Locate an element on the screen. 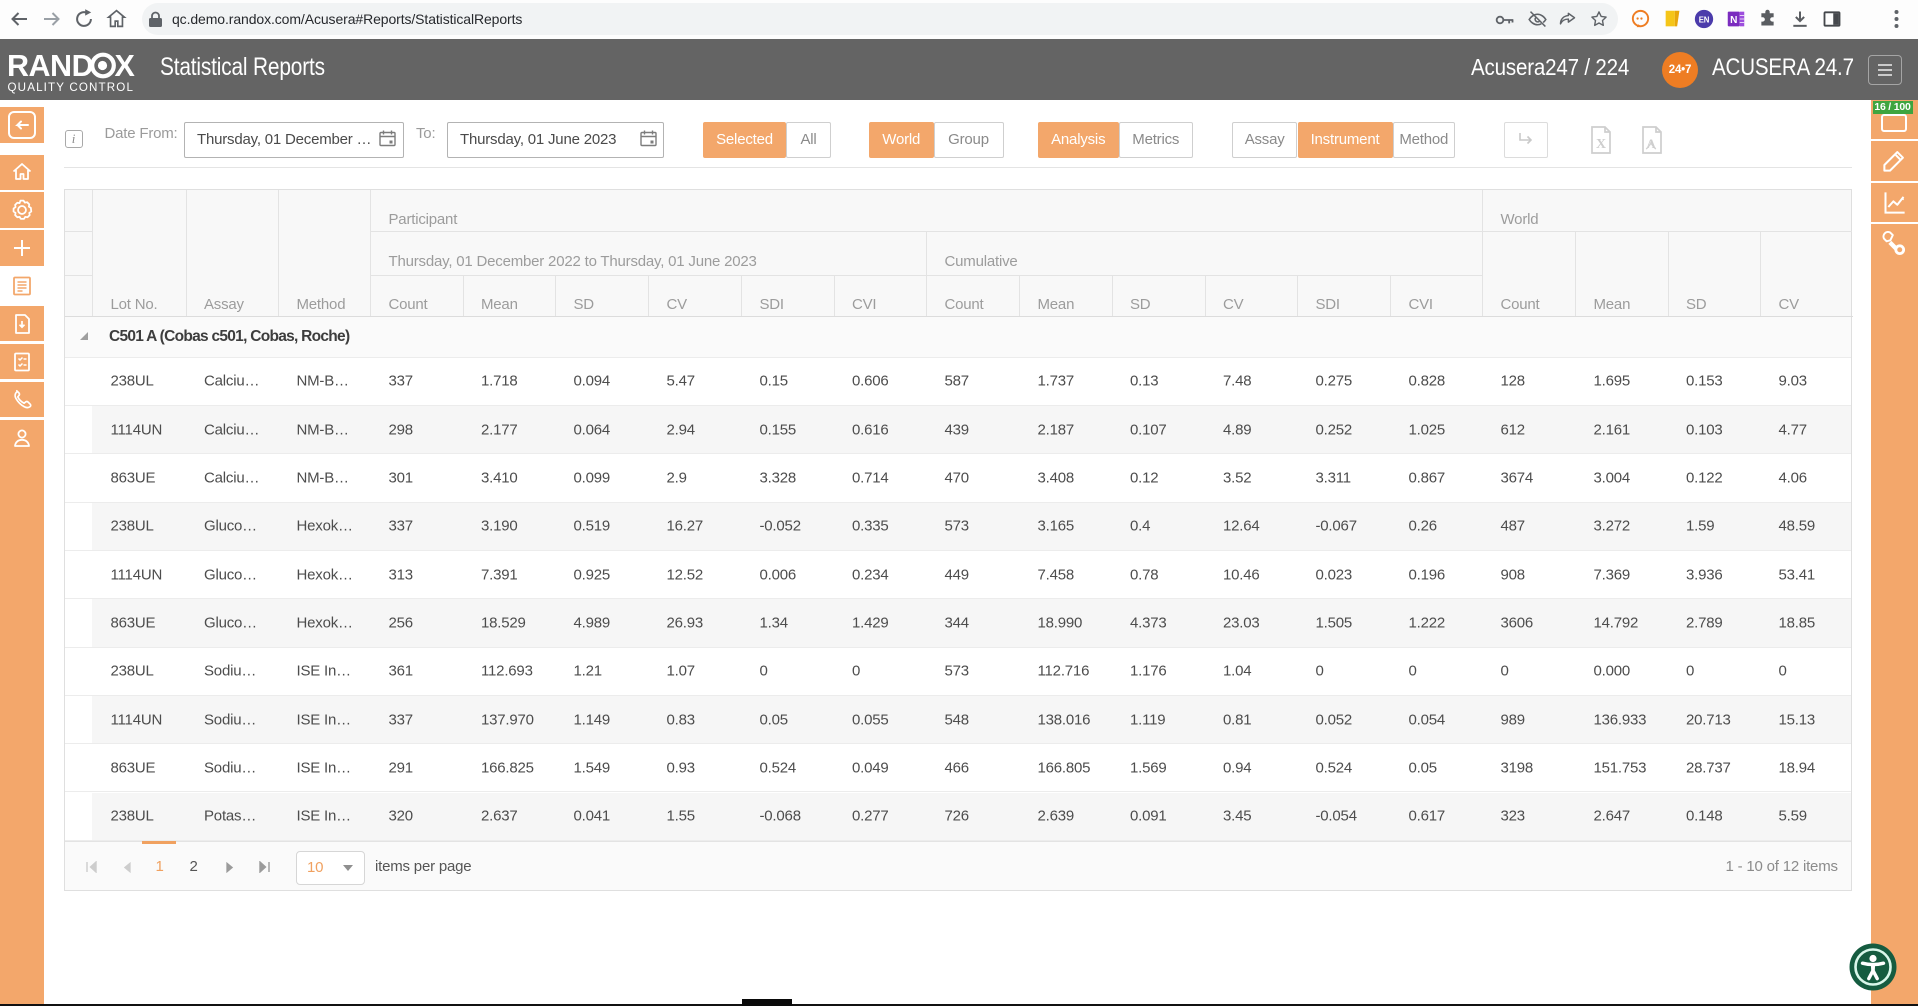  svg-text: EN is located at coordinates (1704, 20).